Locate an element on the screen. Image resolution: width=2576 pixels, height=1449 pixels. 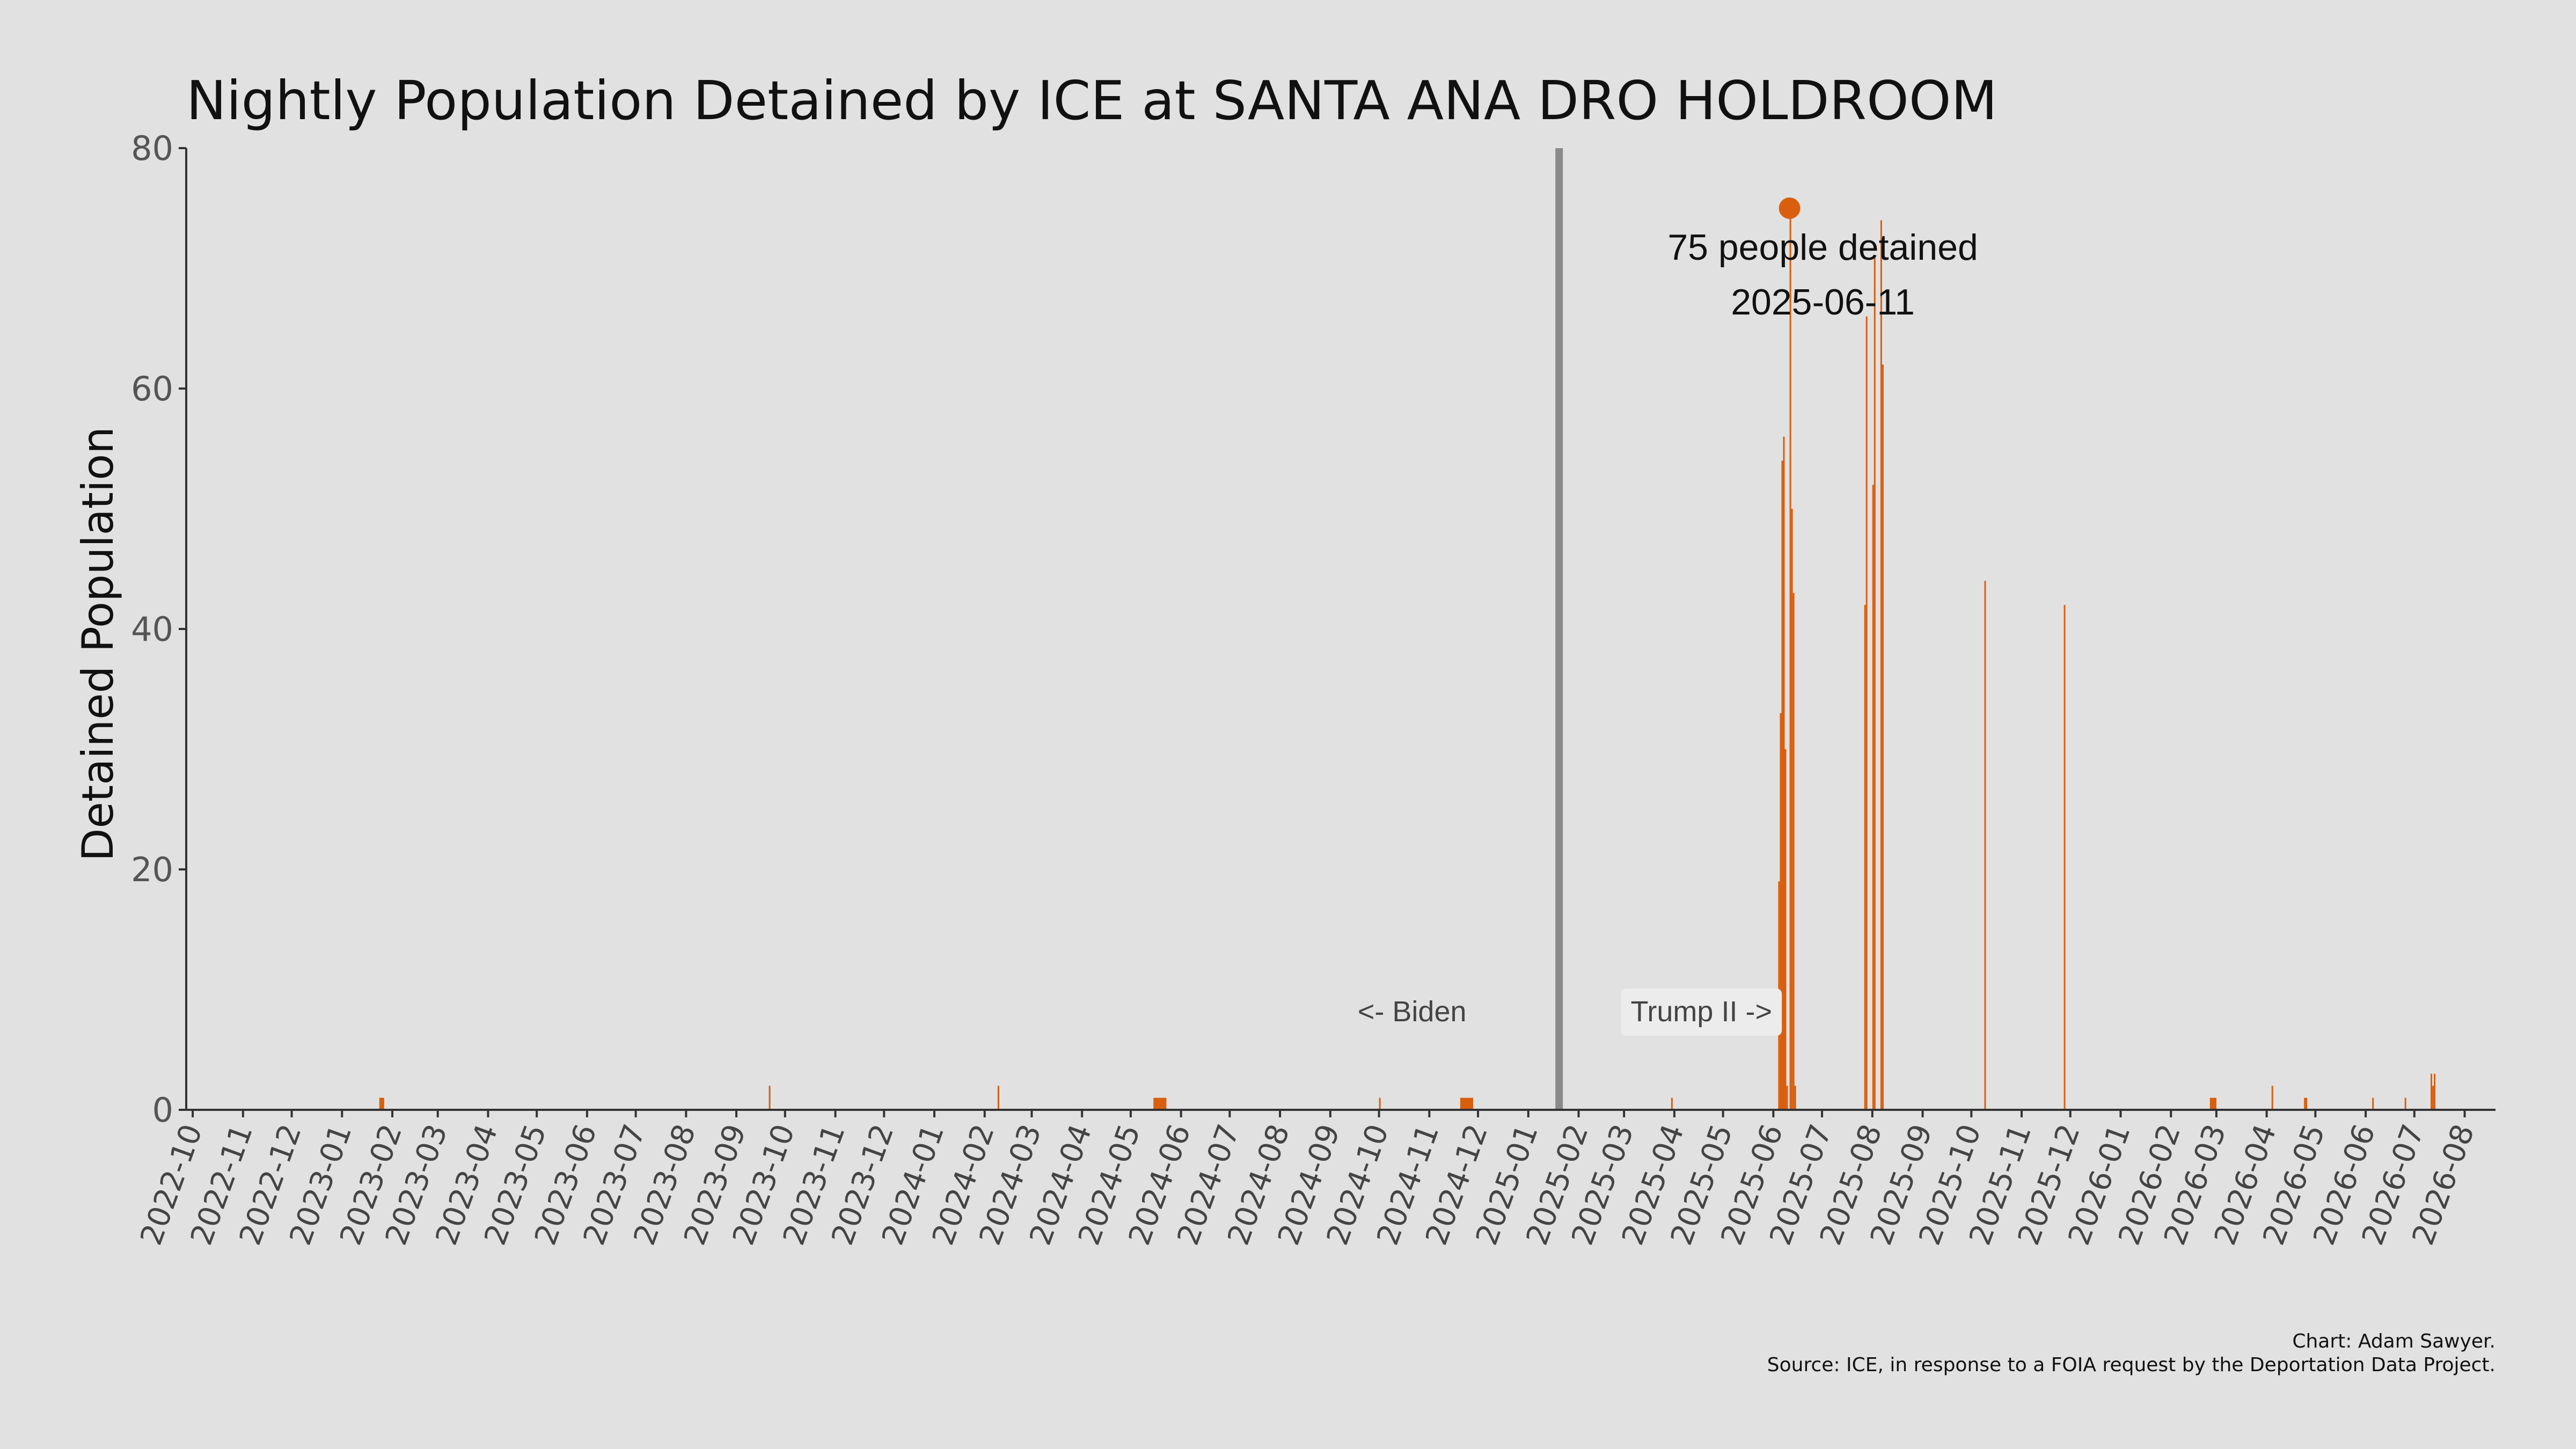
peak-annotation-count: 75 people detained is located at coordinates (1822, 247).